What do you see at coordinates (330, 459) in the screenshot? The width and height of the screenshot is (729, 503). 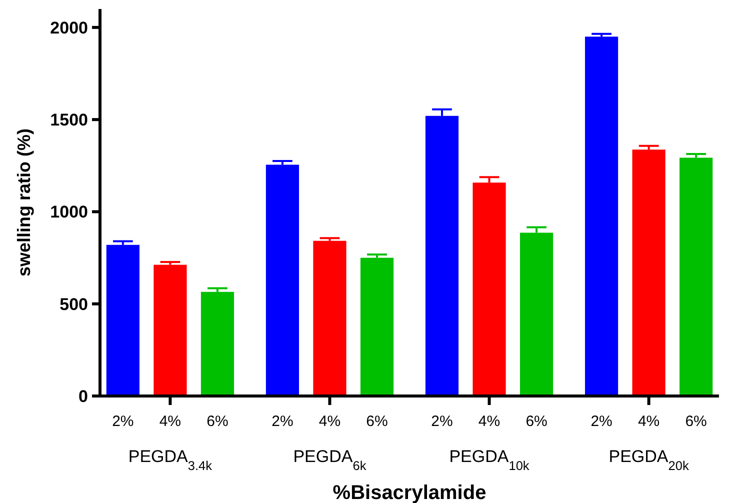 I see `x-tick-label: PEGDA$_{6k}$` at bounding box center [330, 459].